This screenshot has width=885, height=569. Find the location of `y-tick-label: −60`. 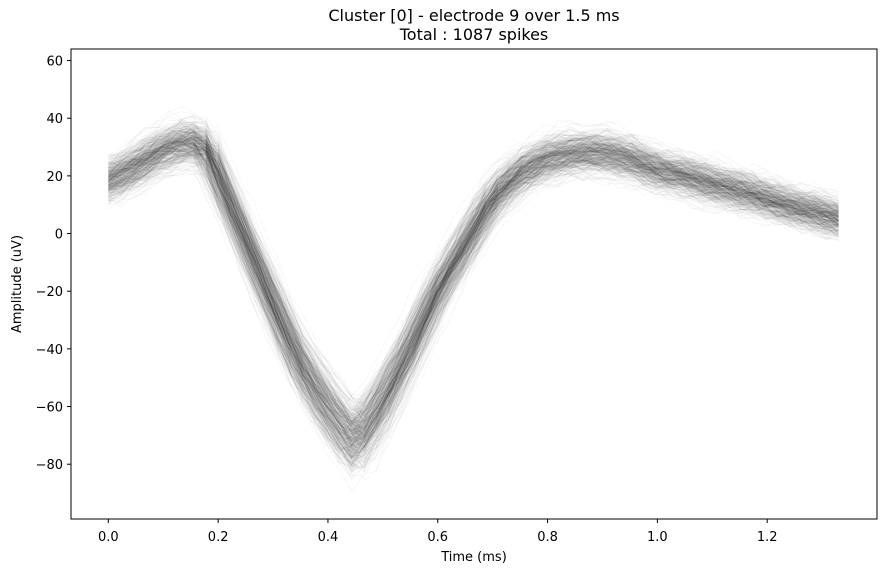

y-tick-label: −60 is located at coordinates (49, 408).